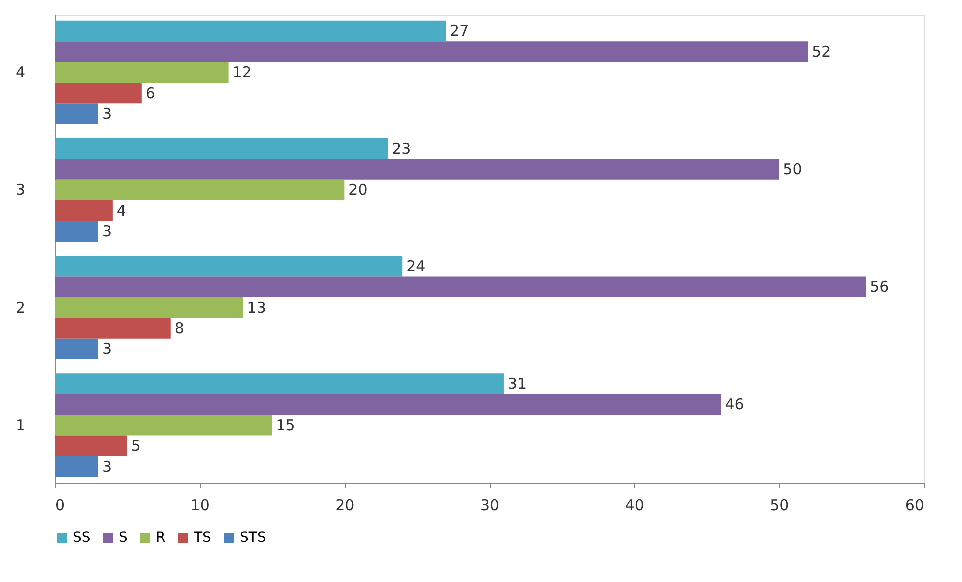  I want to click on y-tick-label: 2, so click(21, 307).